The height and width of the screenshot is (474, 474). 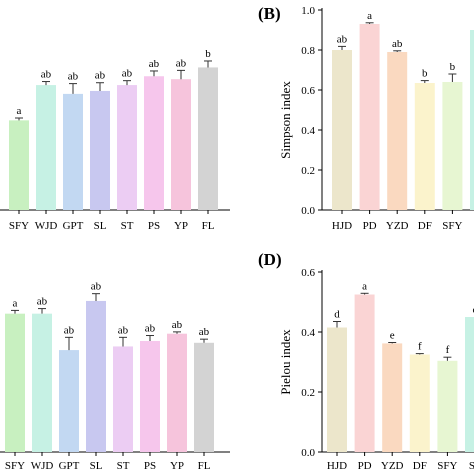 What do you see at coordinates (285, 120) in the screenshot?
I see `y-axis-label: Simpson index` at bounding box center [285, 120].